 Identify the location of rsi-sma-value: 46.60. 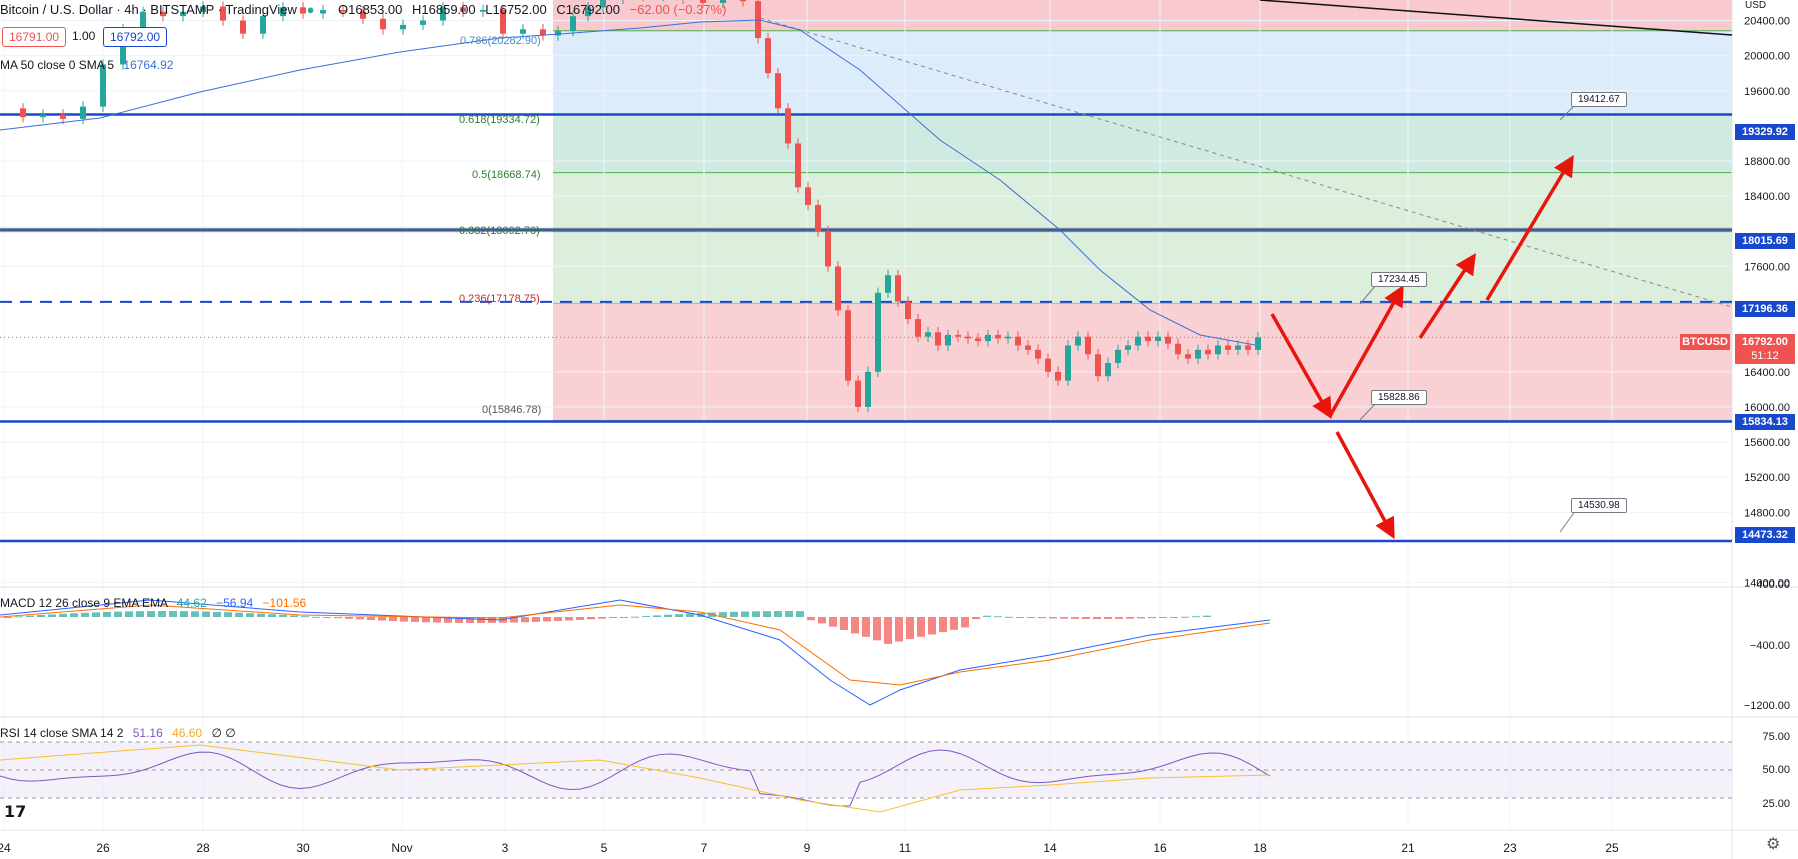
(187, 733).